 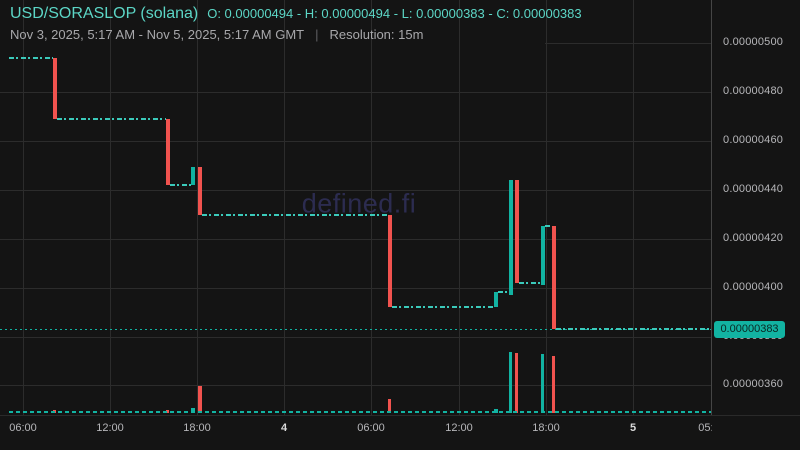 What do you see at coordinates (104, 13) in the screenshot?
I see `pair-title: USD/SORASLOP (solana)` at bounding box center [104, 13].